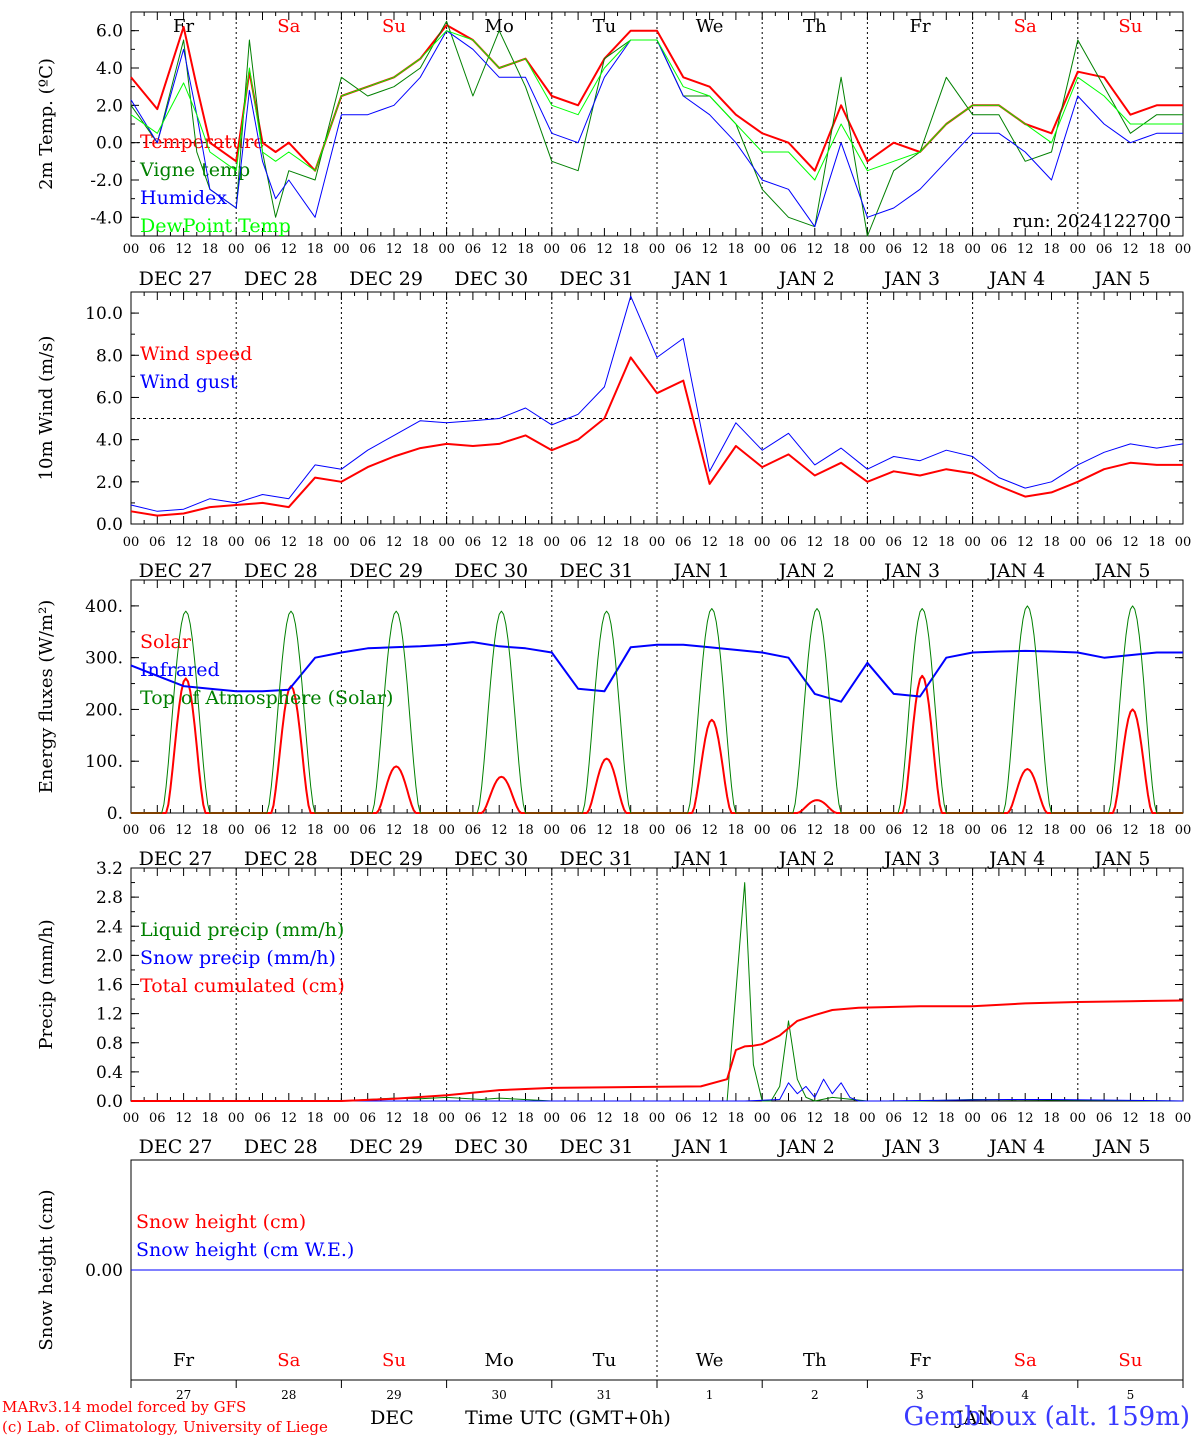 This screenshot has width=1194, height=1440. What do you see at coordinates (1121, 279) in the screenshot?
I see `date-label: JAN 5` at bounding box center [1121, 279].